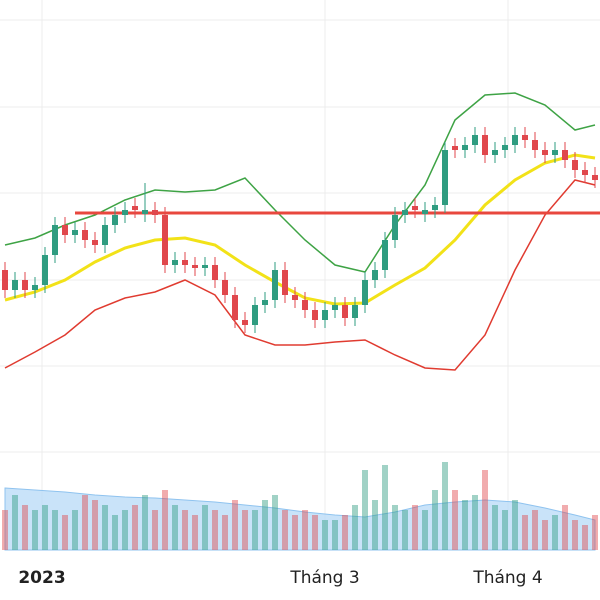 Image resolution: width=600 pixels, height=600 pixels. Describe the element at coordinates (507, 578) in the screenshot. I see `x-tick-label: Tháng 4` at that location.